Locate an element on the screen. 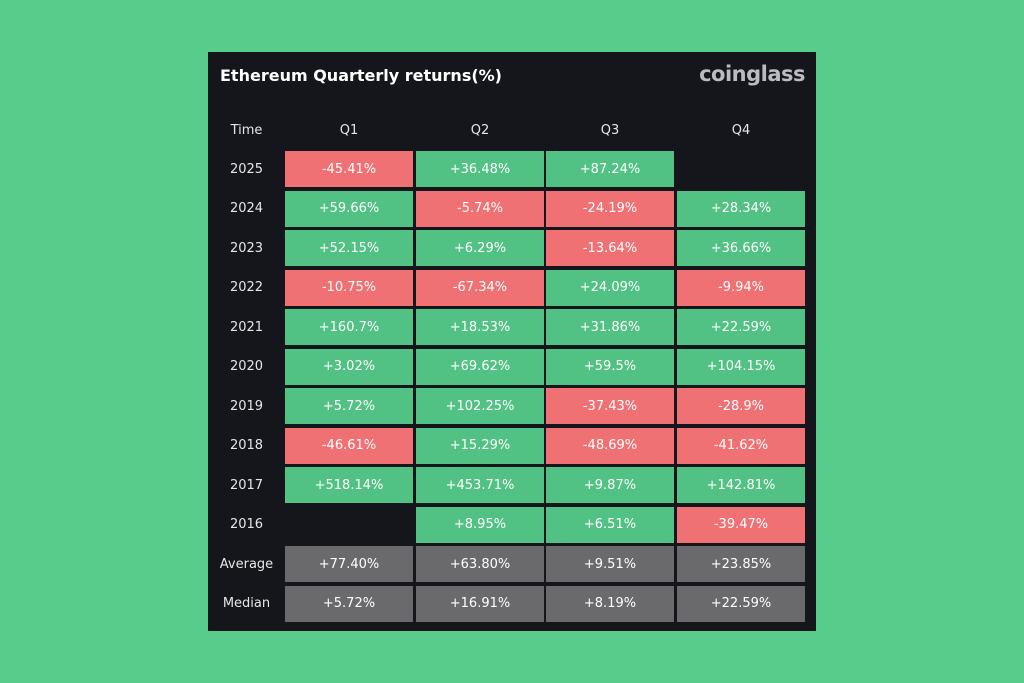 The image size is (1024, 683). row-label: Median is located at coordinates (246, 603).